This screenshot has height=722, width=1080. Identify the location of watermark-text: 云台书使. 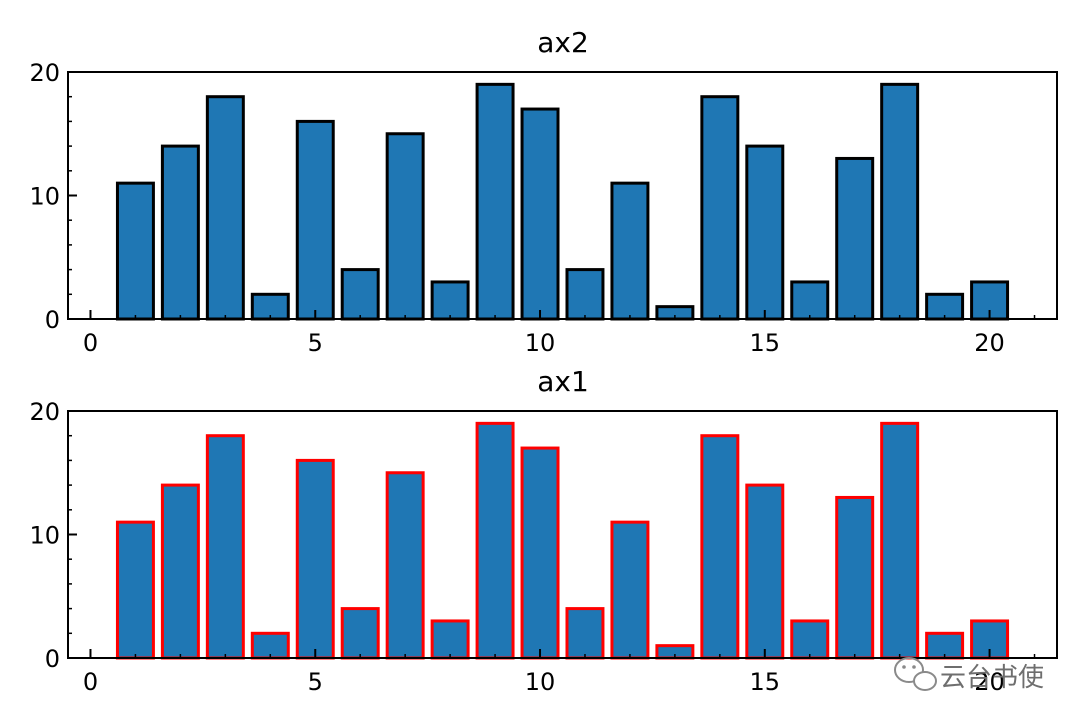
(992, 678).